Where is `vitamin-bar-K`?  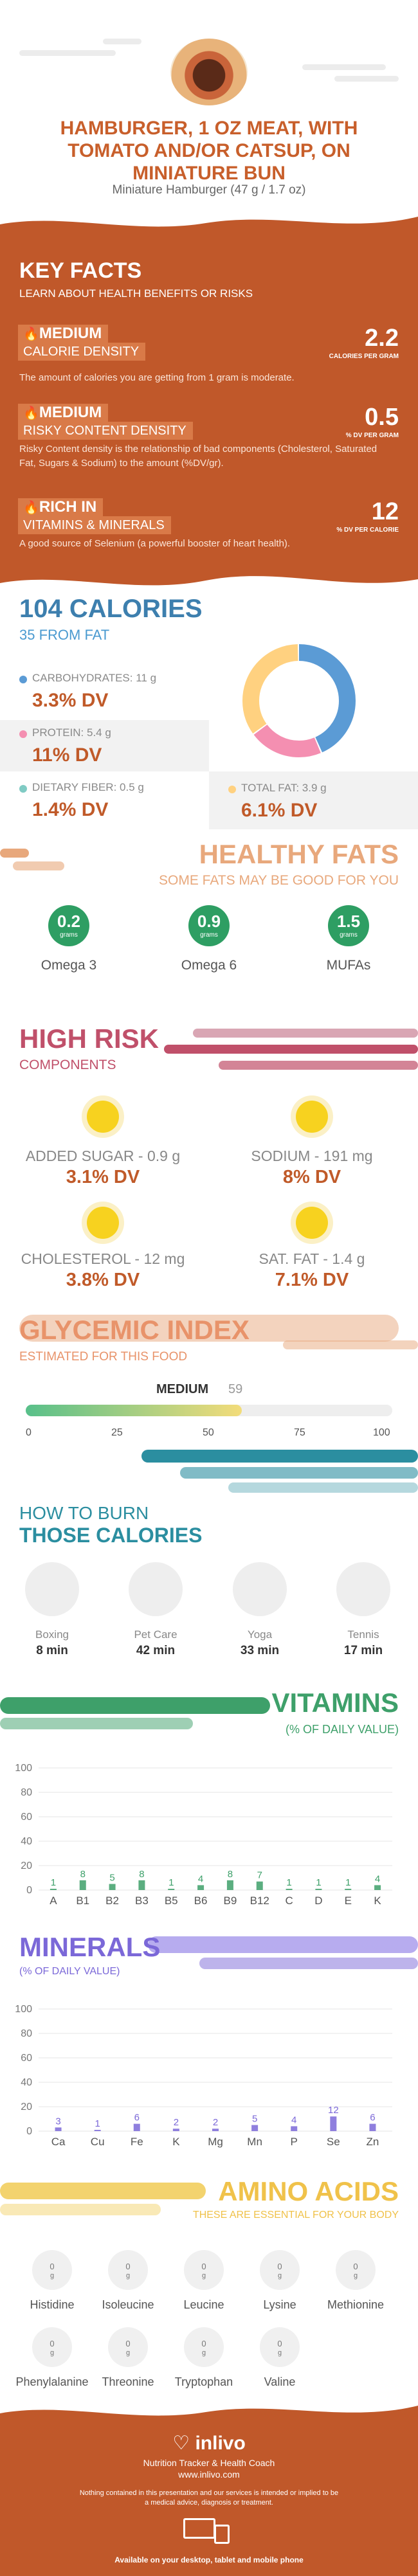 vitamin-bar-K is located at coordinates (377, 1887).